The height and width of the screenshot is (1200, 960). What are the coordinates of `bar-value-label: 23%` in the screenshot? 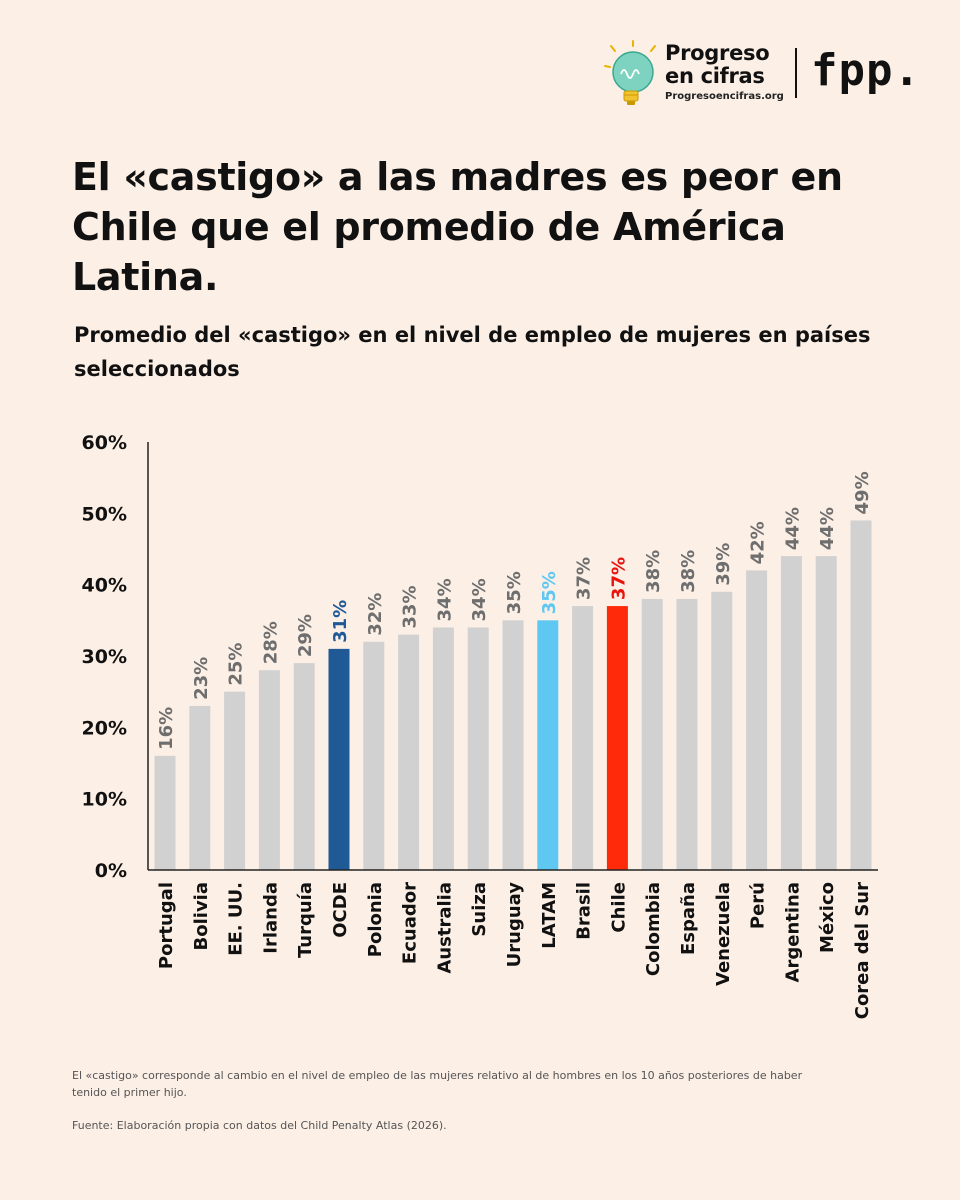 It's located at (201, 678).